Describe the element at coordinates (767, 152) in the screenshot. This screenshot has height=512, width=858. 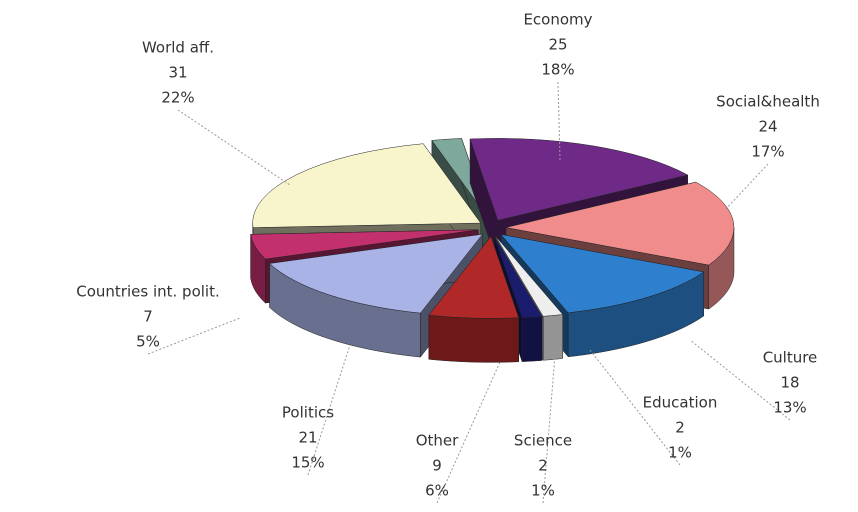
I see `slice-percent: 17%` at that location.